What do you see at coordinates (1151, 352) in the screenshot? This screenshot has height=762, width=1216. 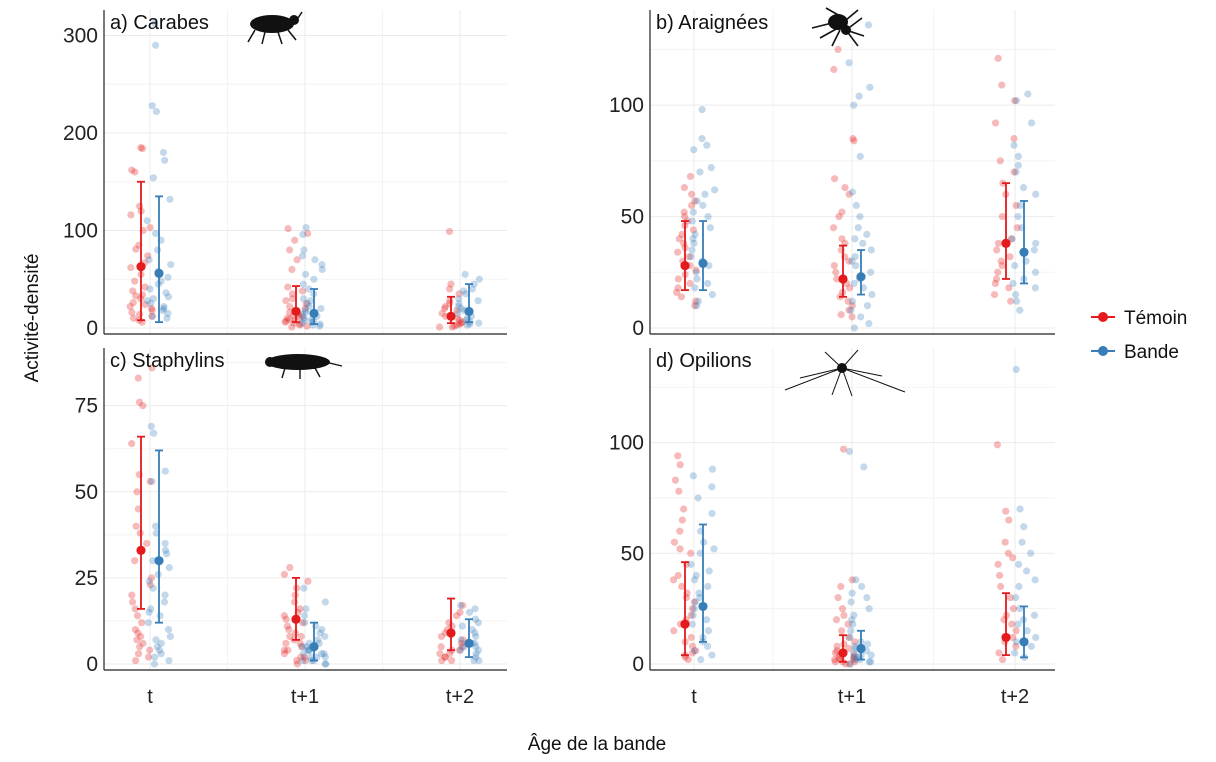 I see `legend-label-bande: Bande` at bounding box center [1151, 352].